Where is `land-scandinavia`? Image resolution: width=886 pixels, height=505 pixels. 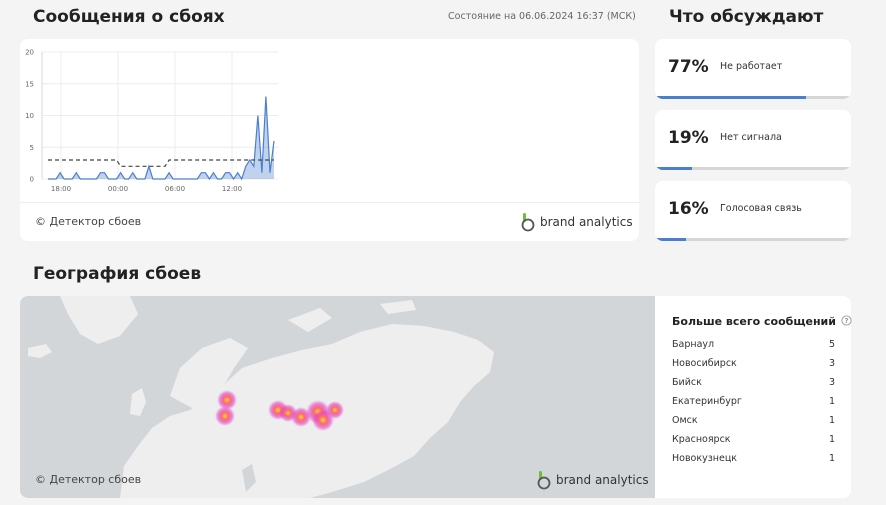
land-scandinavia is located at coordinates (209, 373).